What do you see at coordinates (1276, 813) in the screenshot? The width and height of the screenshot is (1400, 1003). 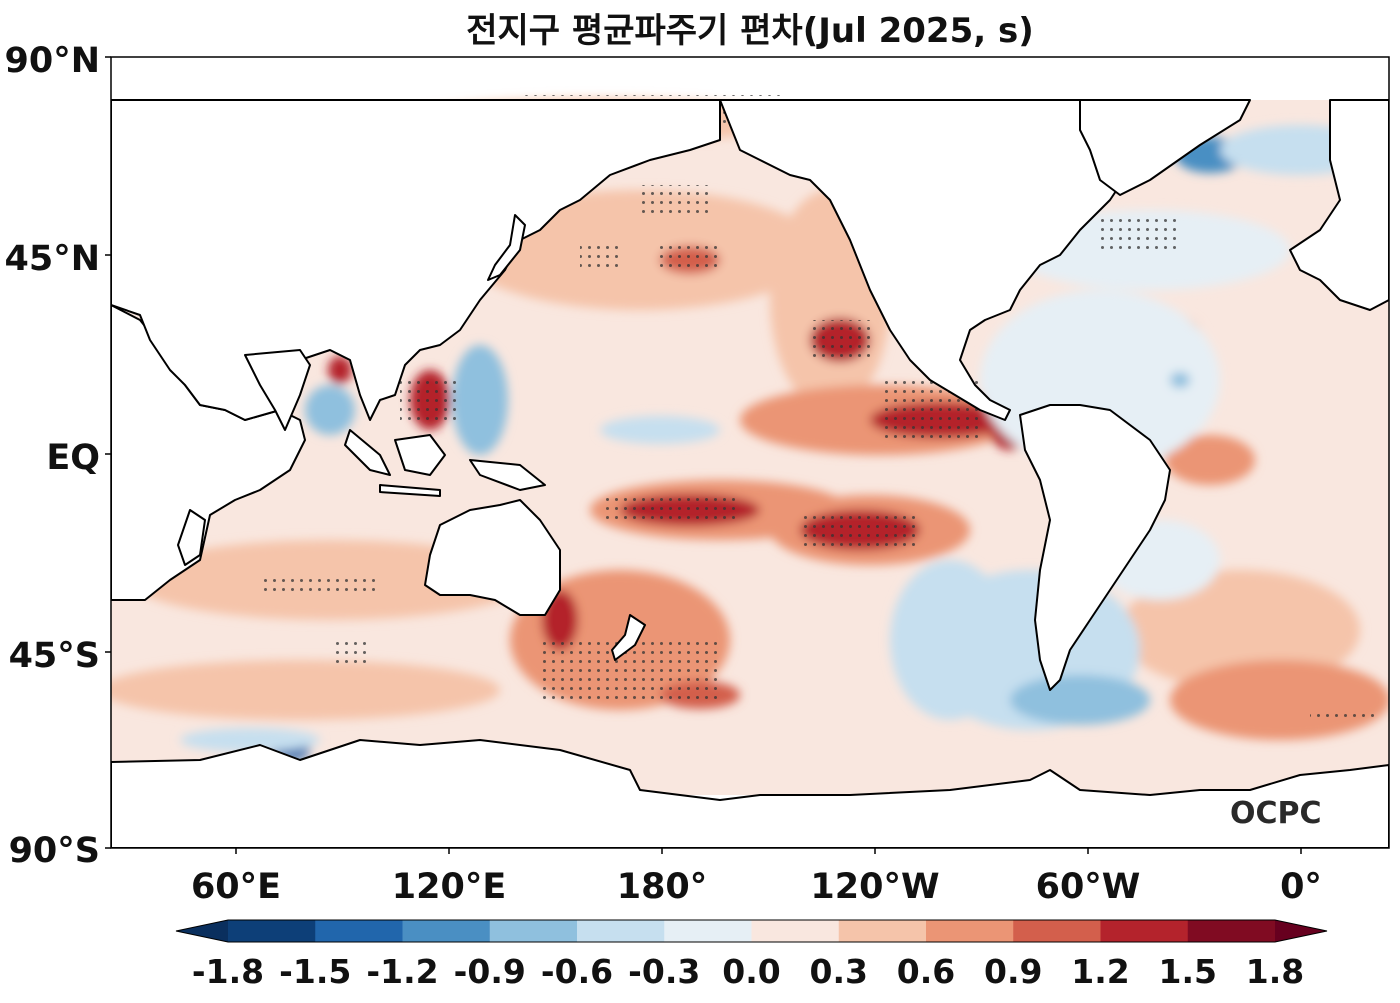 I see `ocpc-logo: OCPC` at bounding box center [1276, 813].